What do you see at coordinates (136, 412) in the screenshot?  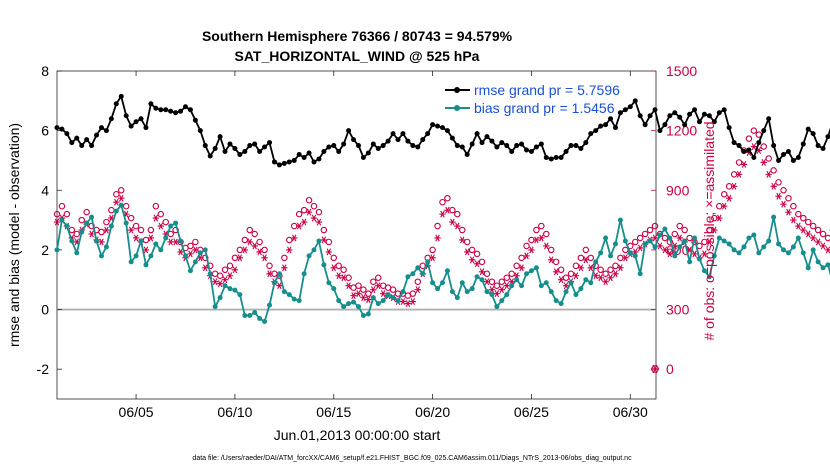 I see `x-tick-label: 06/05` at bounding box center [136, 412].